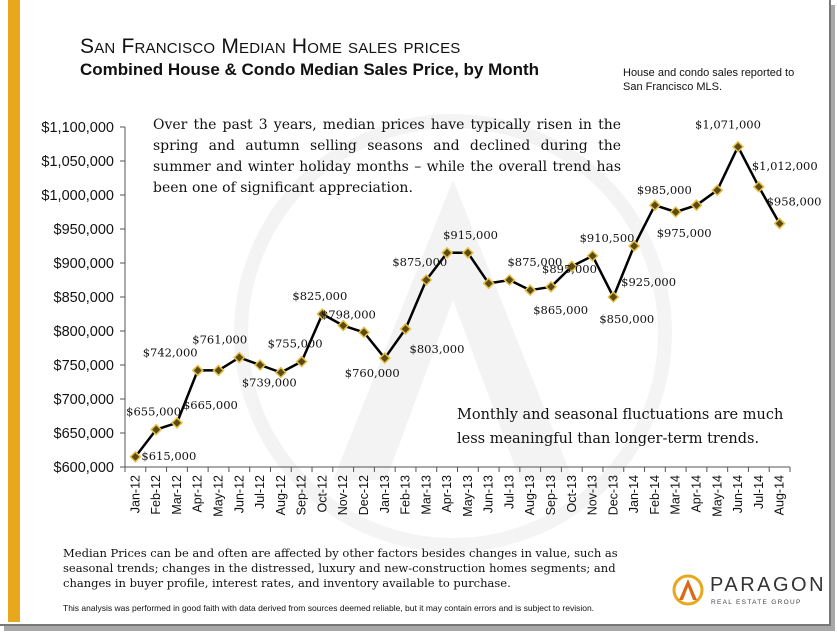 The height and width of the screenshot is (633, 837). I want to click on y-tick-label: $700,000, so click(84, 400).